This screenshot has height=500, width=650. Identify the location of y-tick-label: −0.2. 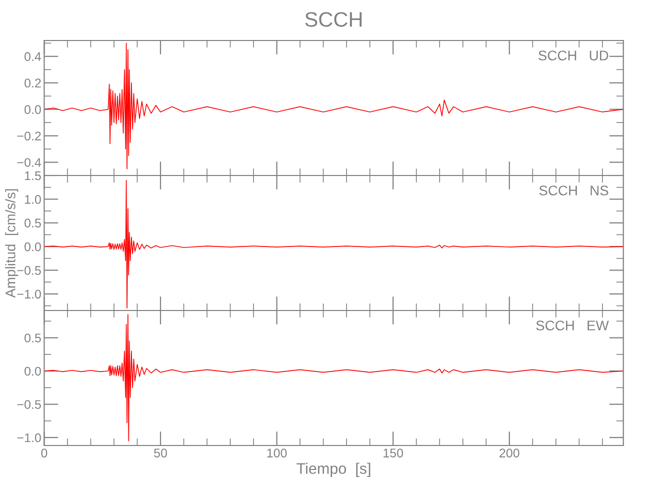
(29, 136).